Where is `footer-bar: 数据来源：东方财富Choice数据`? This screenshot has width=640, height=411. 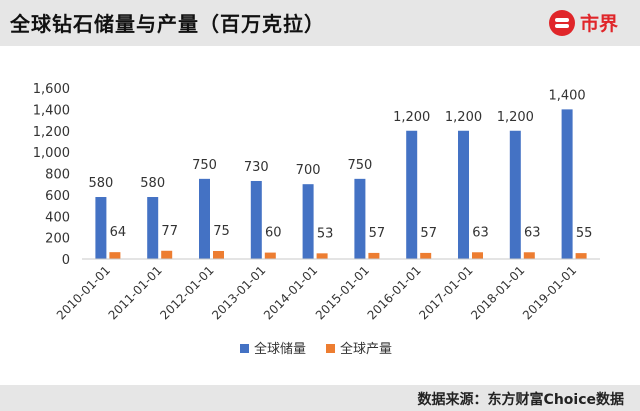
footer-bar: 数据来源：东方财富Choice数据 is located at coordinates (320, 398).